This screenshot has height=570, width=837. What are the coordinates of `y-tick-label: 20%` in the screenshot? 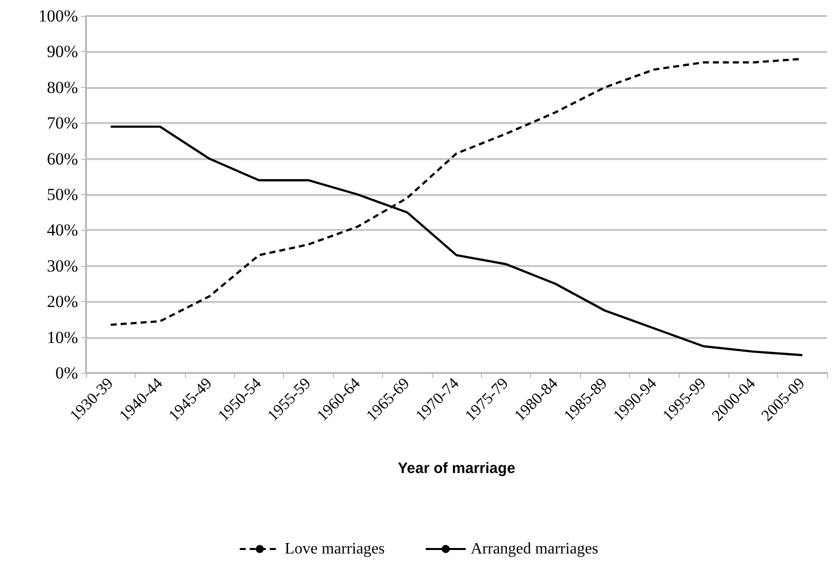 It's located at (62, 302).